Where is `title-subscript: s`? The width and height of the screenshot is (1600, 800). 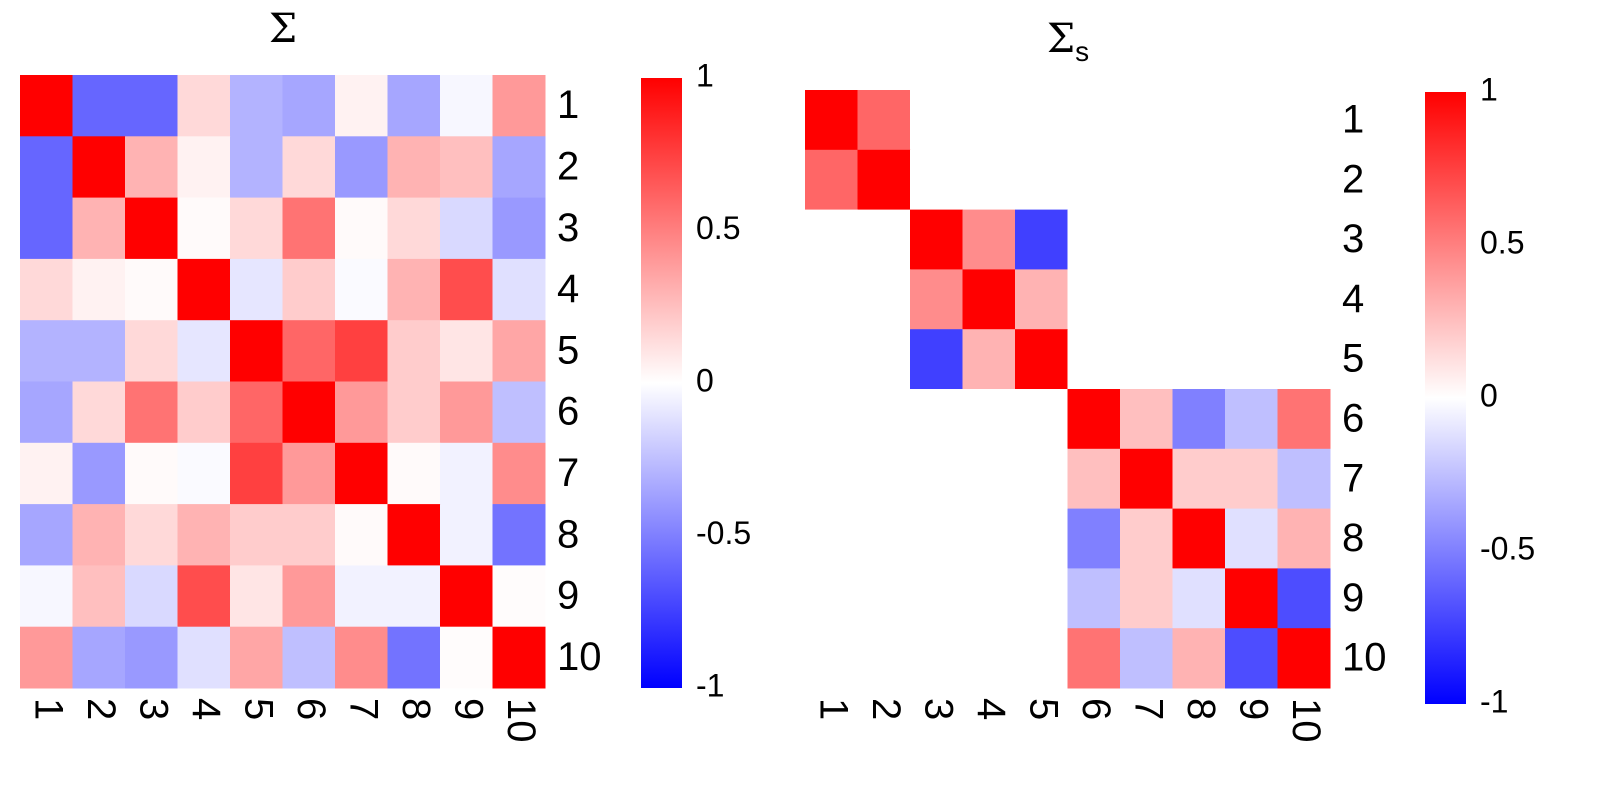 title-subscript: s is located at coordinates (1082, 51).